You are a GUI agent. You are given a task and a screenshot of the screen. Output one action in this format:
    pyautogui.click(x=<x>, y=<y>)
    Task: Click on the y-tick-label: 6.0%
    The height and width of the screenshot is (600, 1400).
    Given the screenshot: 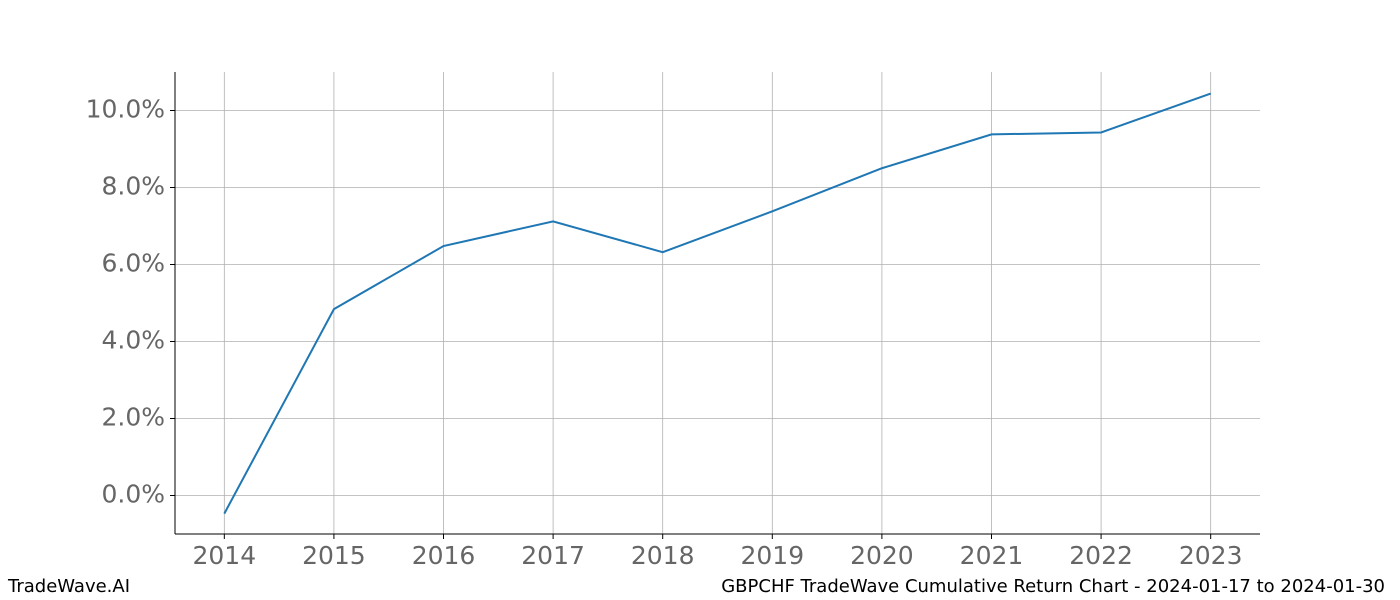 What is the action you would take?
    pyautogui.click(x=133, y=263)
    